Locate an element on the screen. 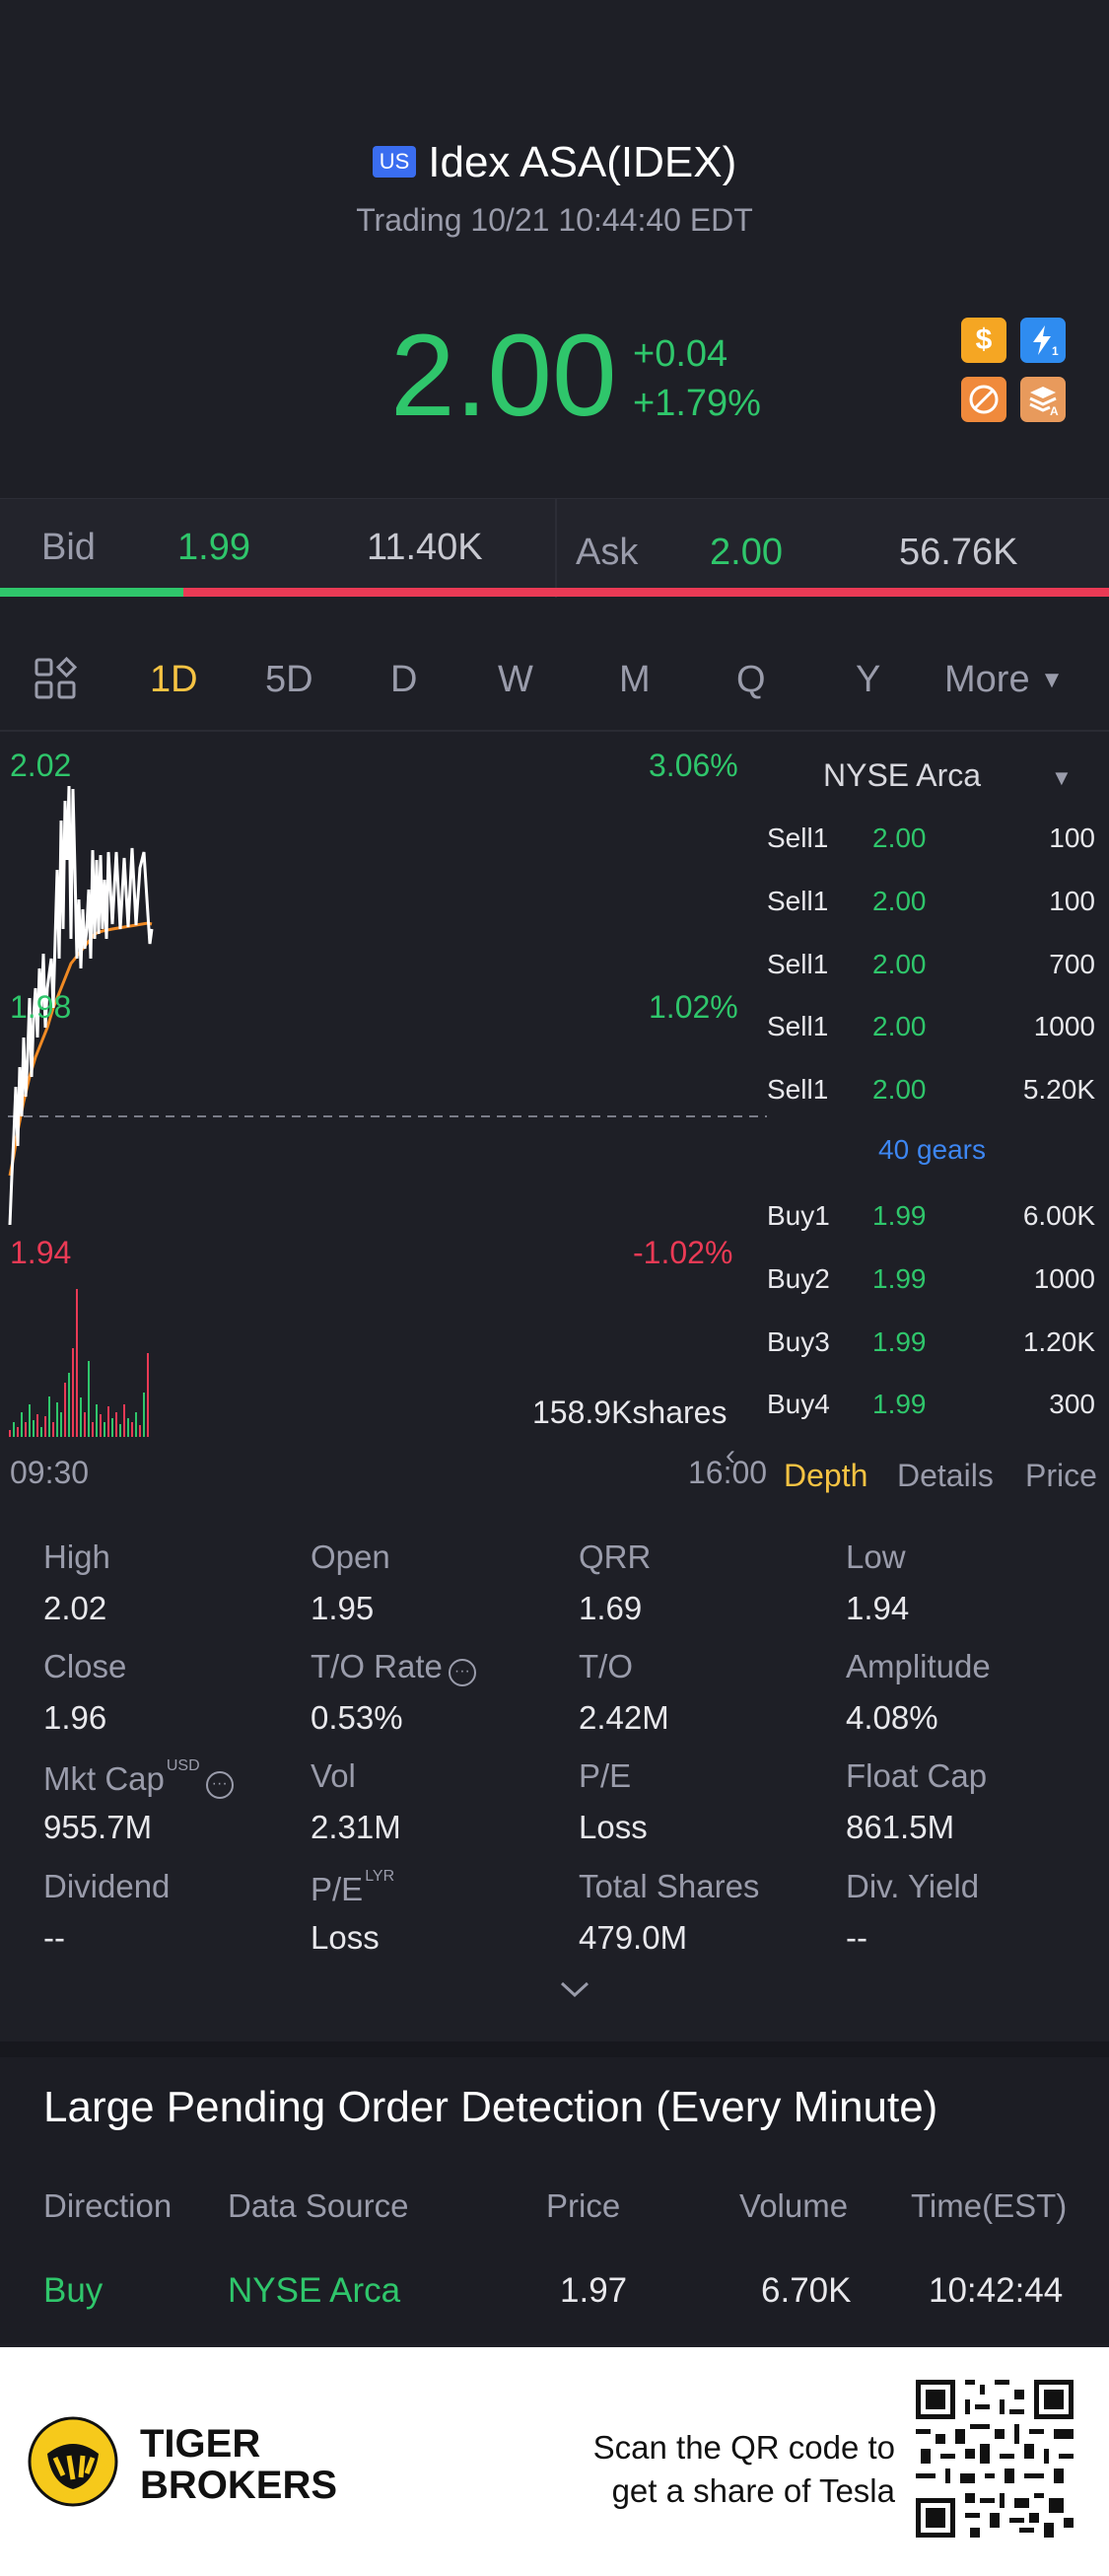 The image size is (1109, 2576). exchange-select: NYSE Arca is located at coordinates (902, 775).